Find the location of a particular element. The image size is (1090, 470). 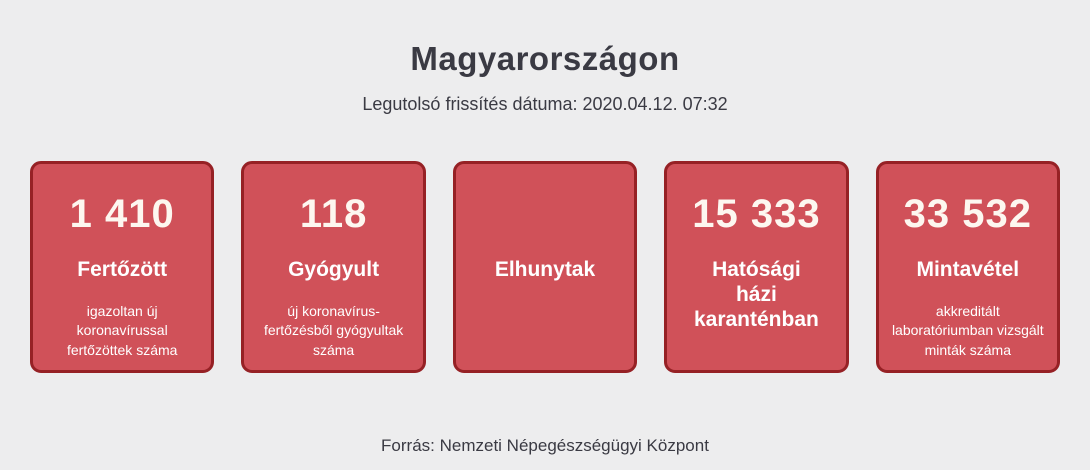

stat-label: Gyógyult is located at coordinates (334, 269).